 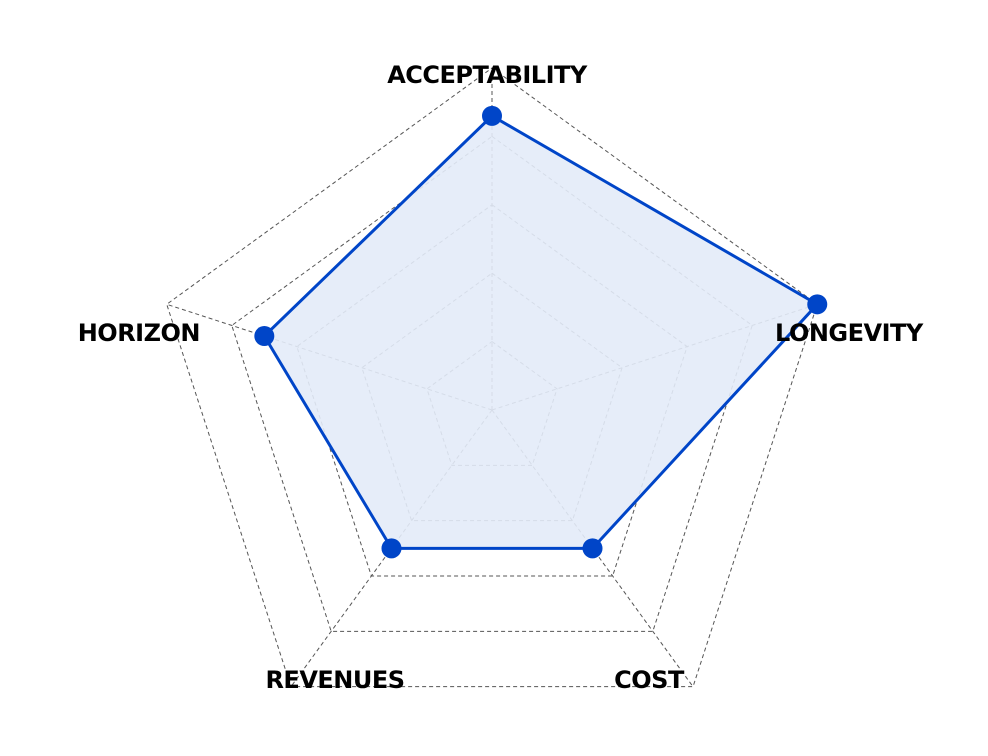 I want to click on data-point-cost, so click(x=592, y=548).